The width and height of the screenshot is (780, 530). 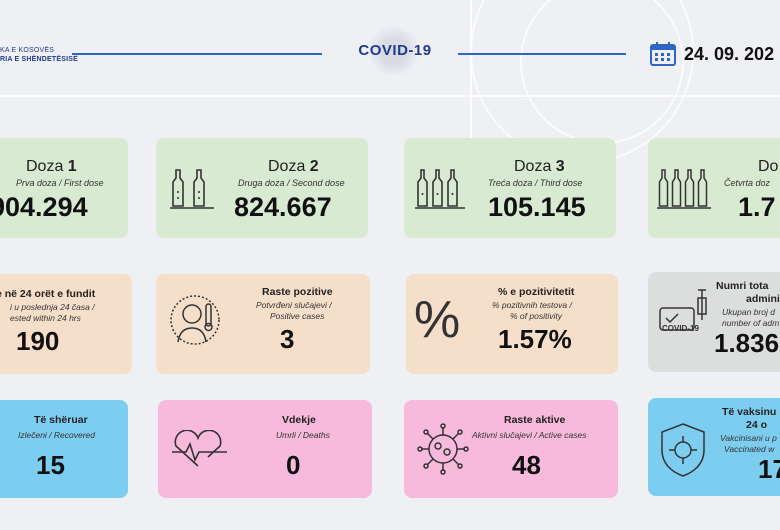 What do you see at coordinates (769, 469) in the screenshot?
I see `vaccinated-24h-value: 17` at bounding box center [769, 469].